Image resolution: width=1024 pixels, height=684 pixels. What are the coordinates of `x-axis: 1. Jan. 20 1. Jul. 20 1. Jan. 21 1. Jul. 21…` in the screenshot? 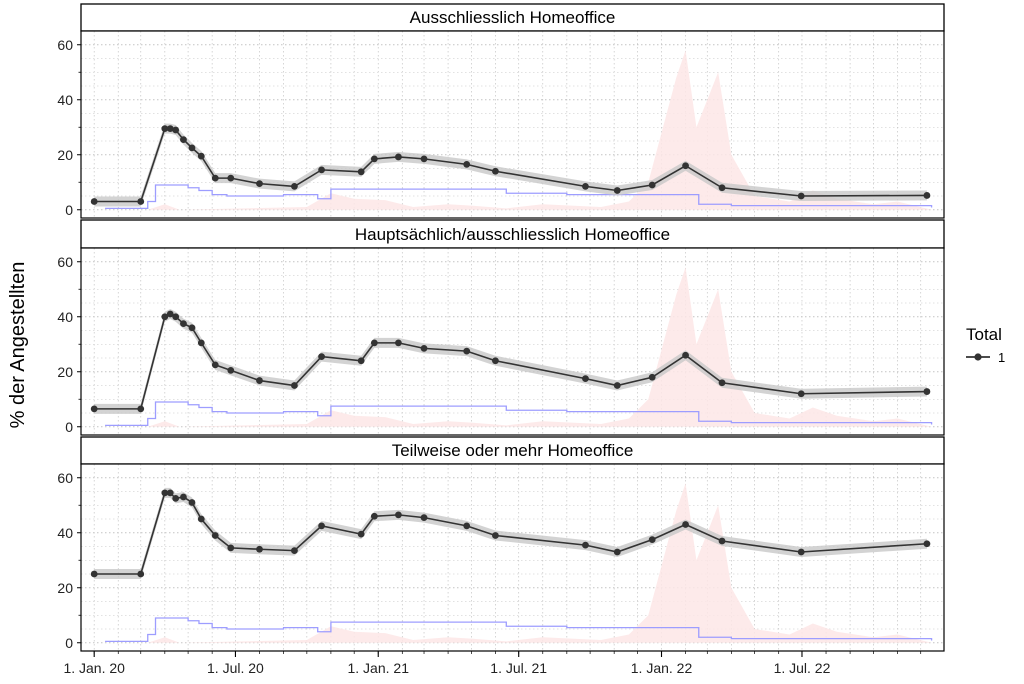 It's located at (492, 663).